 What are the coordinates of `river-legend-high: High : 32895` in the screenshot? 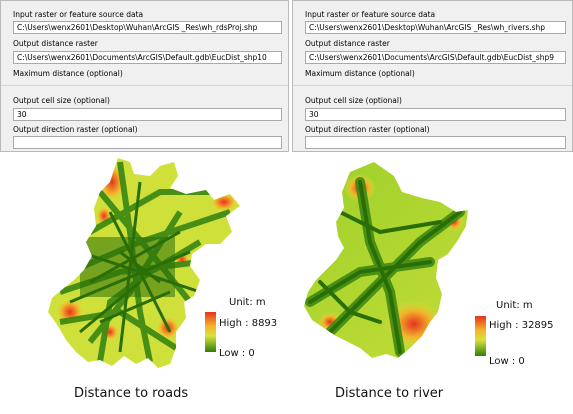 It's located at (521, 325).